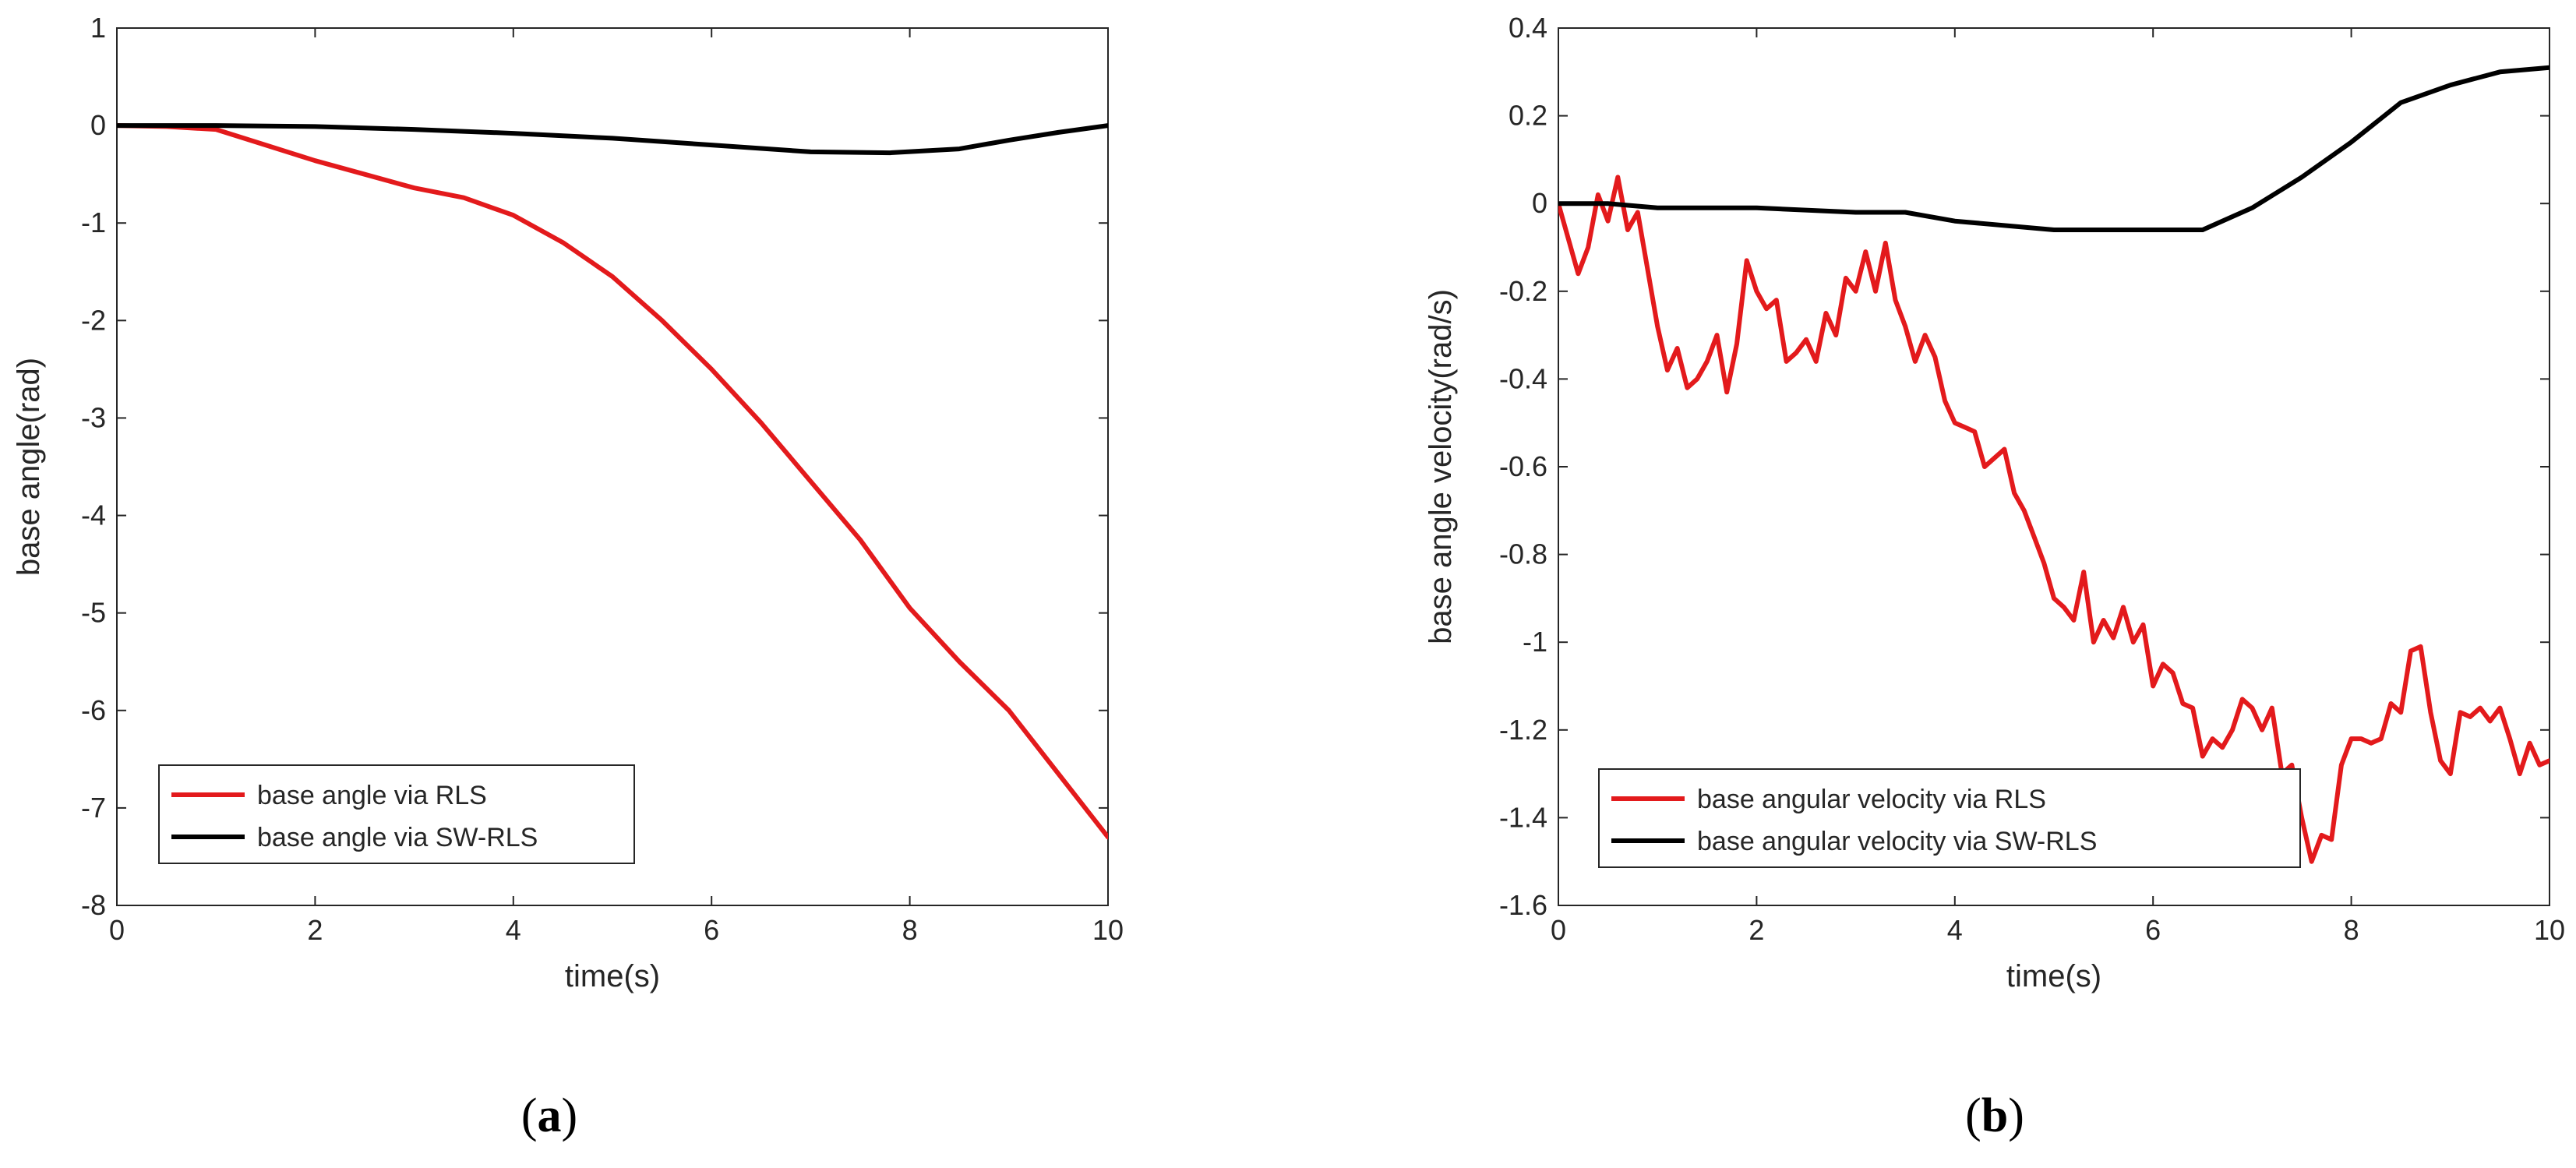 The width and height of the screenshot is (2576, 1168). What do you see at coordinates (1523, 554) in the screenshot?
I see `y-tick-label: -0.8` at bounding box center [1523, 554].